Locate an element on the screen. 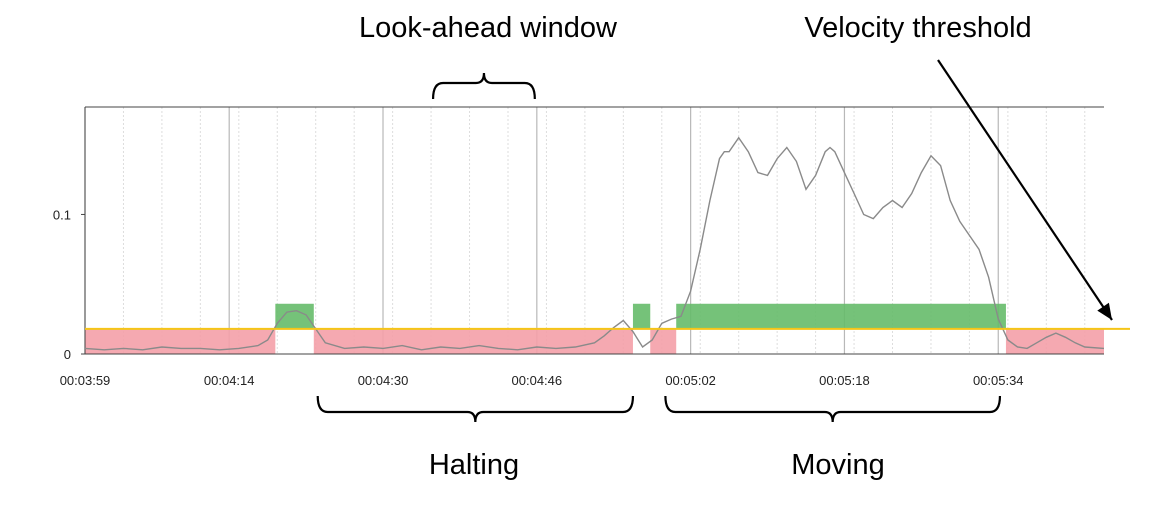  moving-label: Moving is located at coordinates (838, 465).